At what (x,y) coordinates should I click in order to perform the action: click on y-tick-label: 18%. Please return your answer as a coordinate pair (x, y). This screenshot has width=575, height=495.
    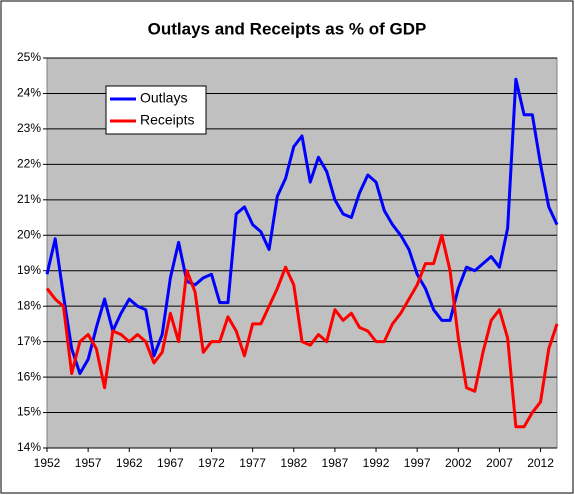
    Looking at the image, I should click on (29, 305).